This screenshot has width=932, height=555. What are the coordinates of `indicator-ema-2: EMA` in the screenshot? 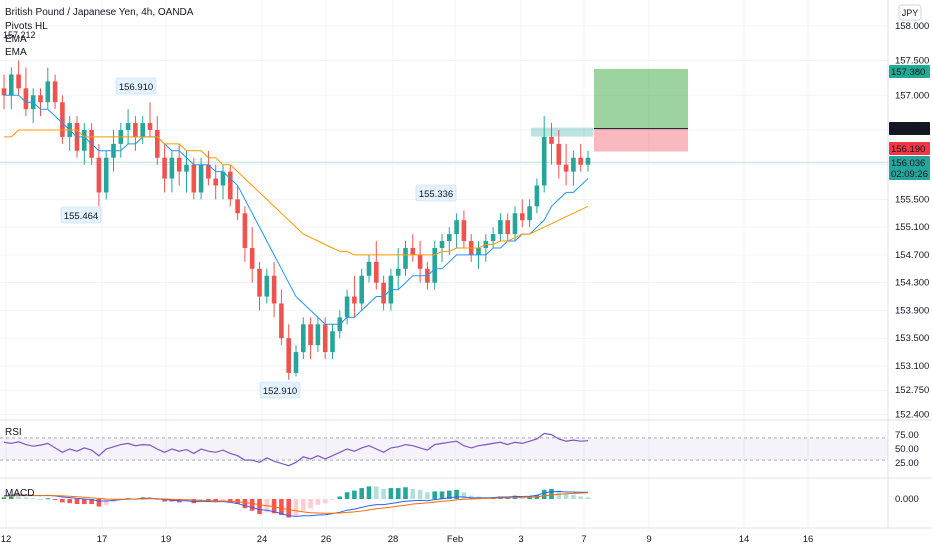 It's located at (16, 52).